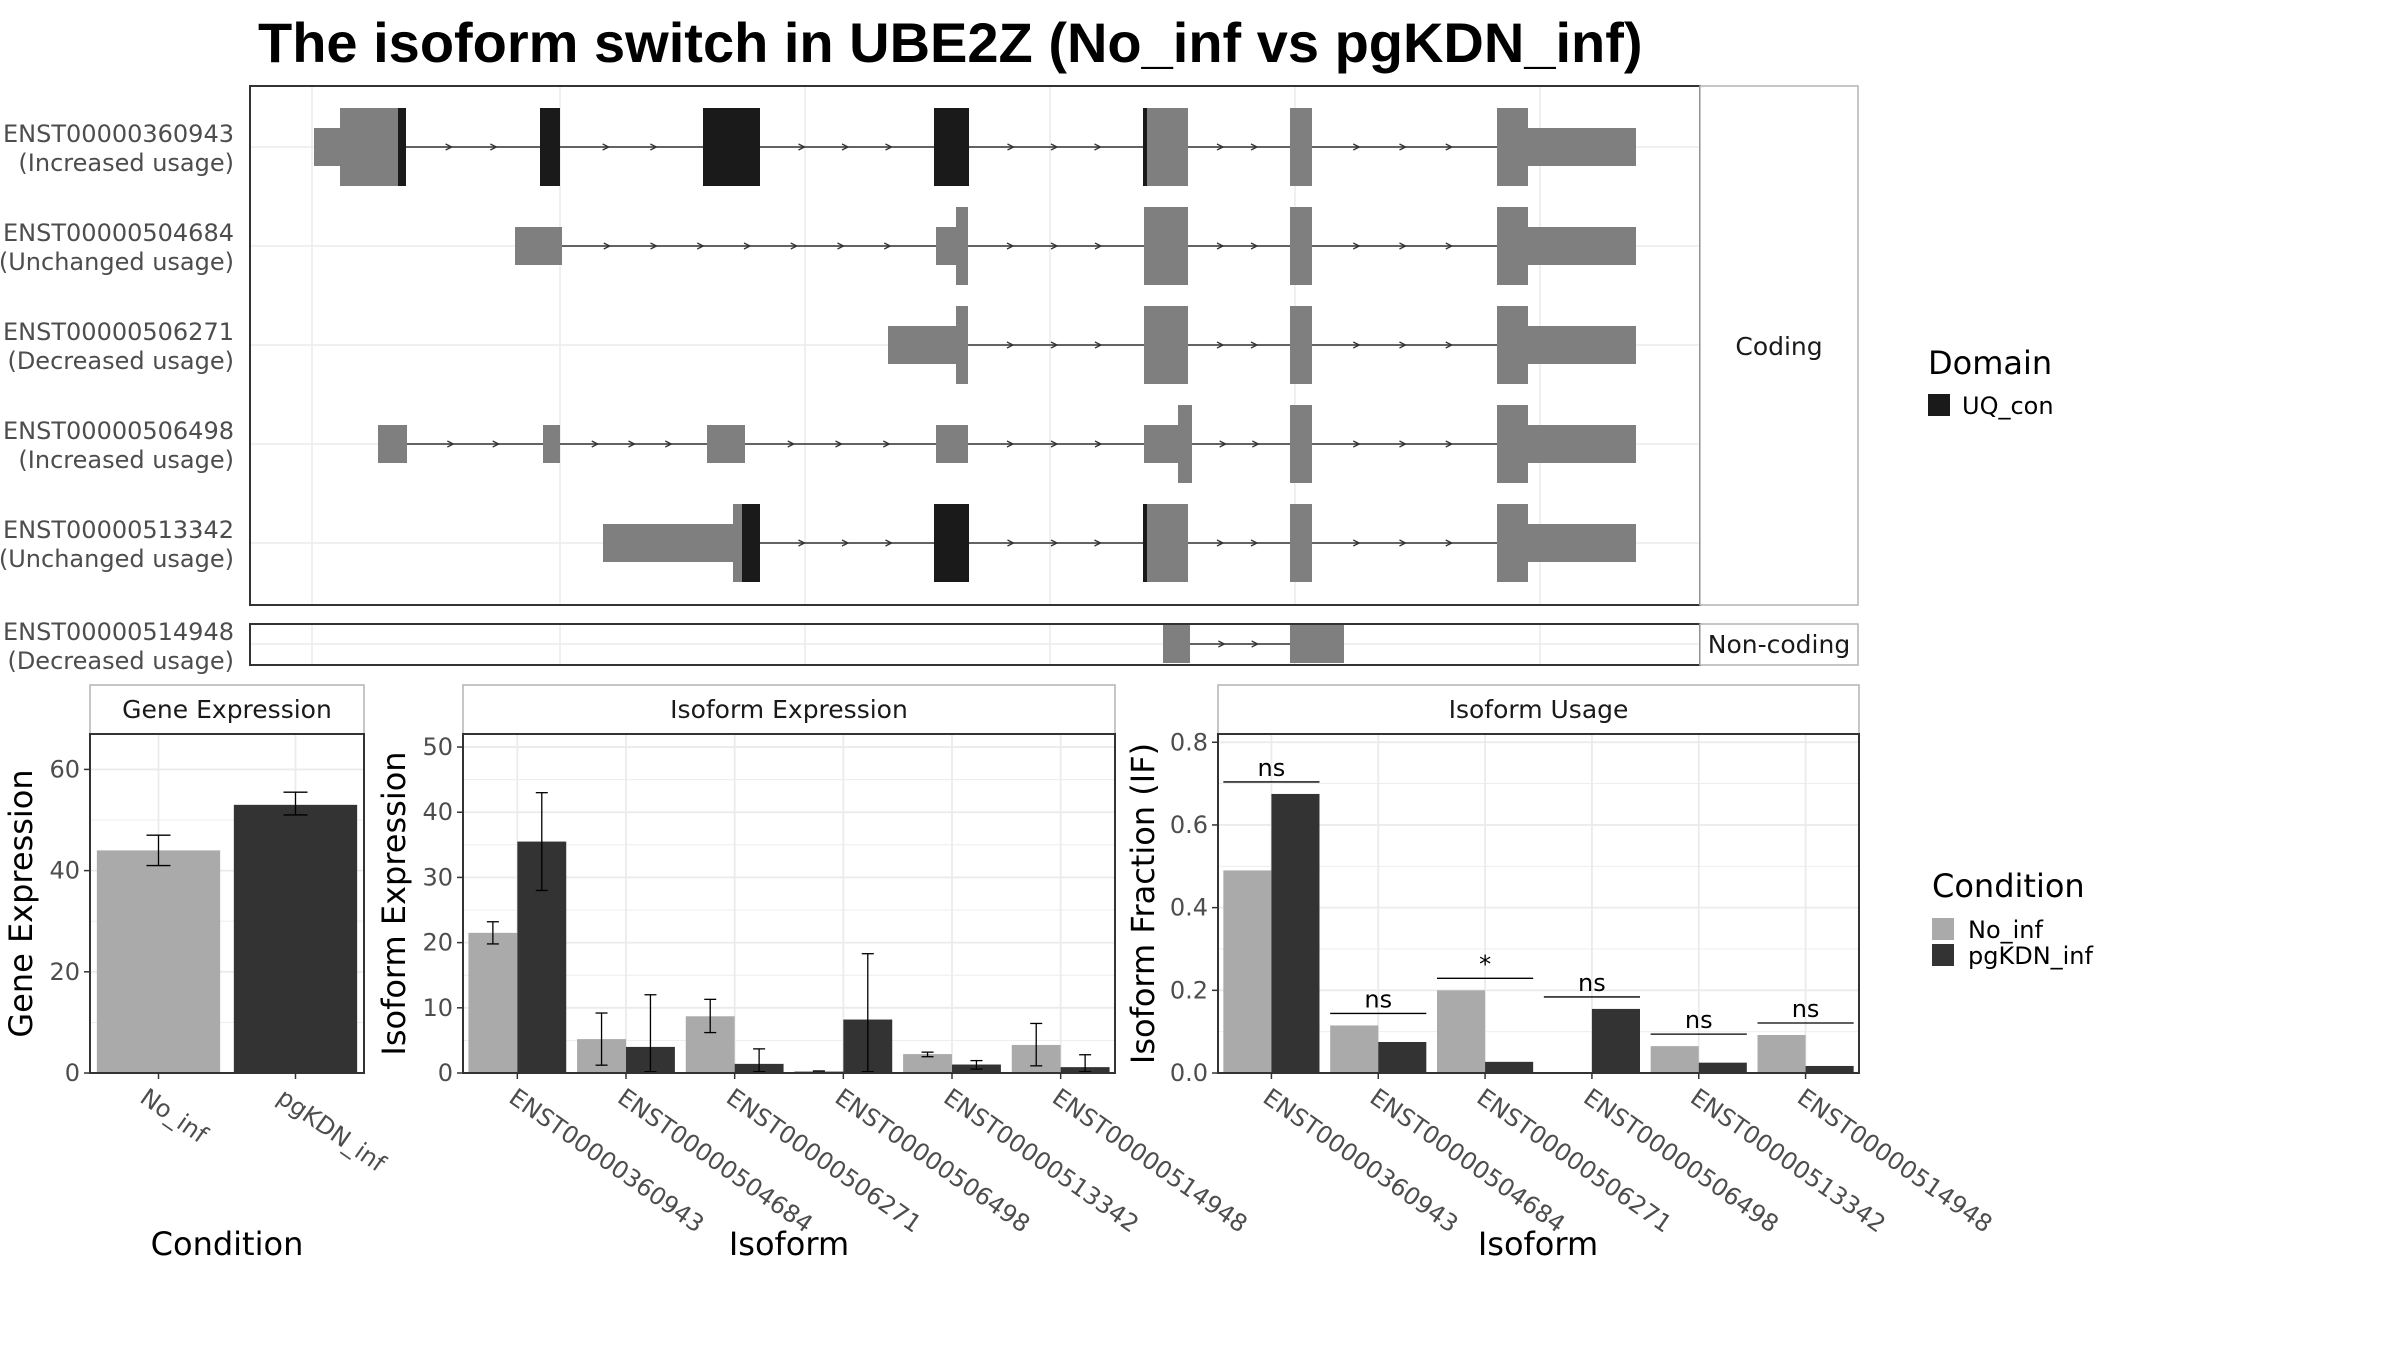 This screenshot has width=2400, height=1350. What do you see at coordinates (174, 1116) in the screenshot?
I see `x-tick-label: No_inf` at bounding box center [174, 1116].